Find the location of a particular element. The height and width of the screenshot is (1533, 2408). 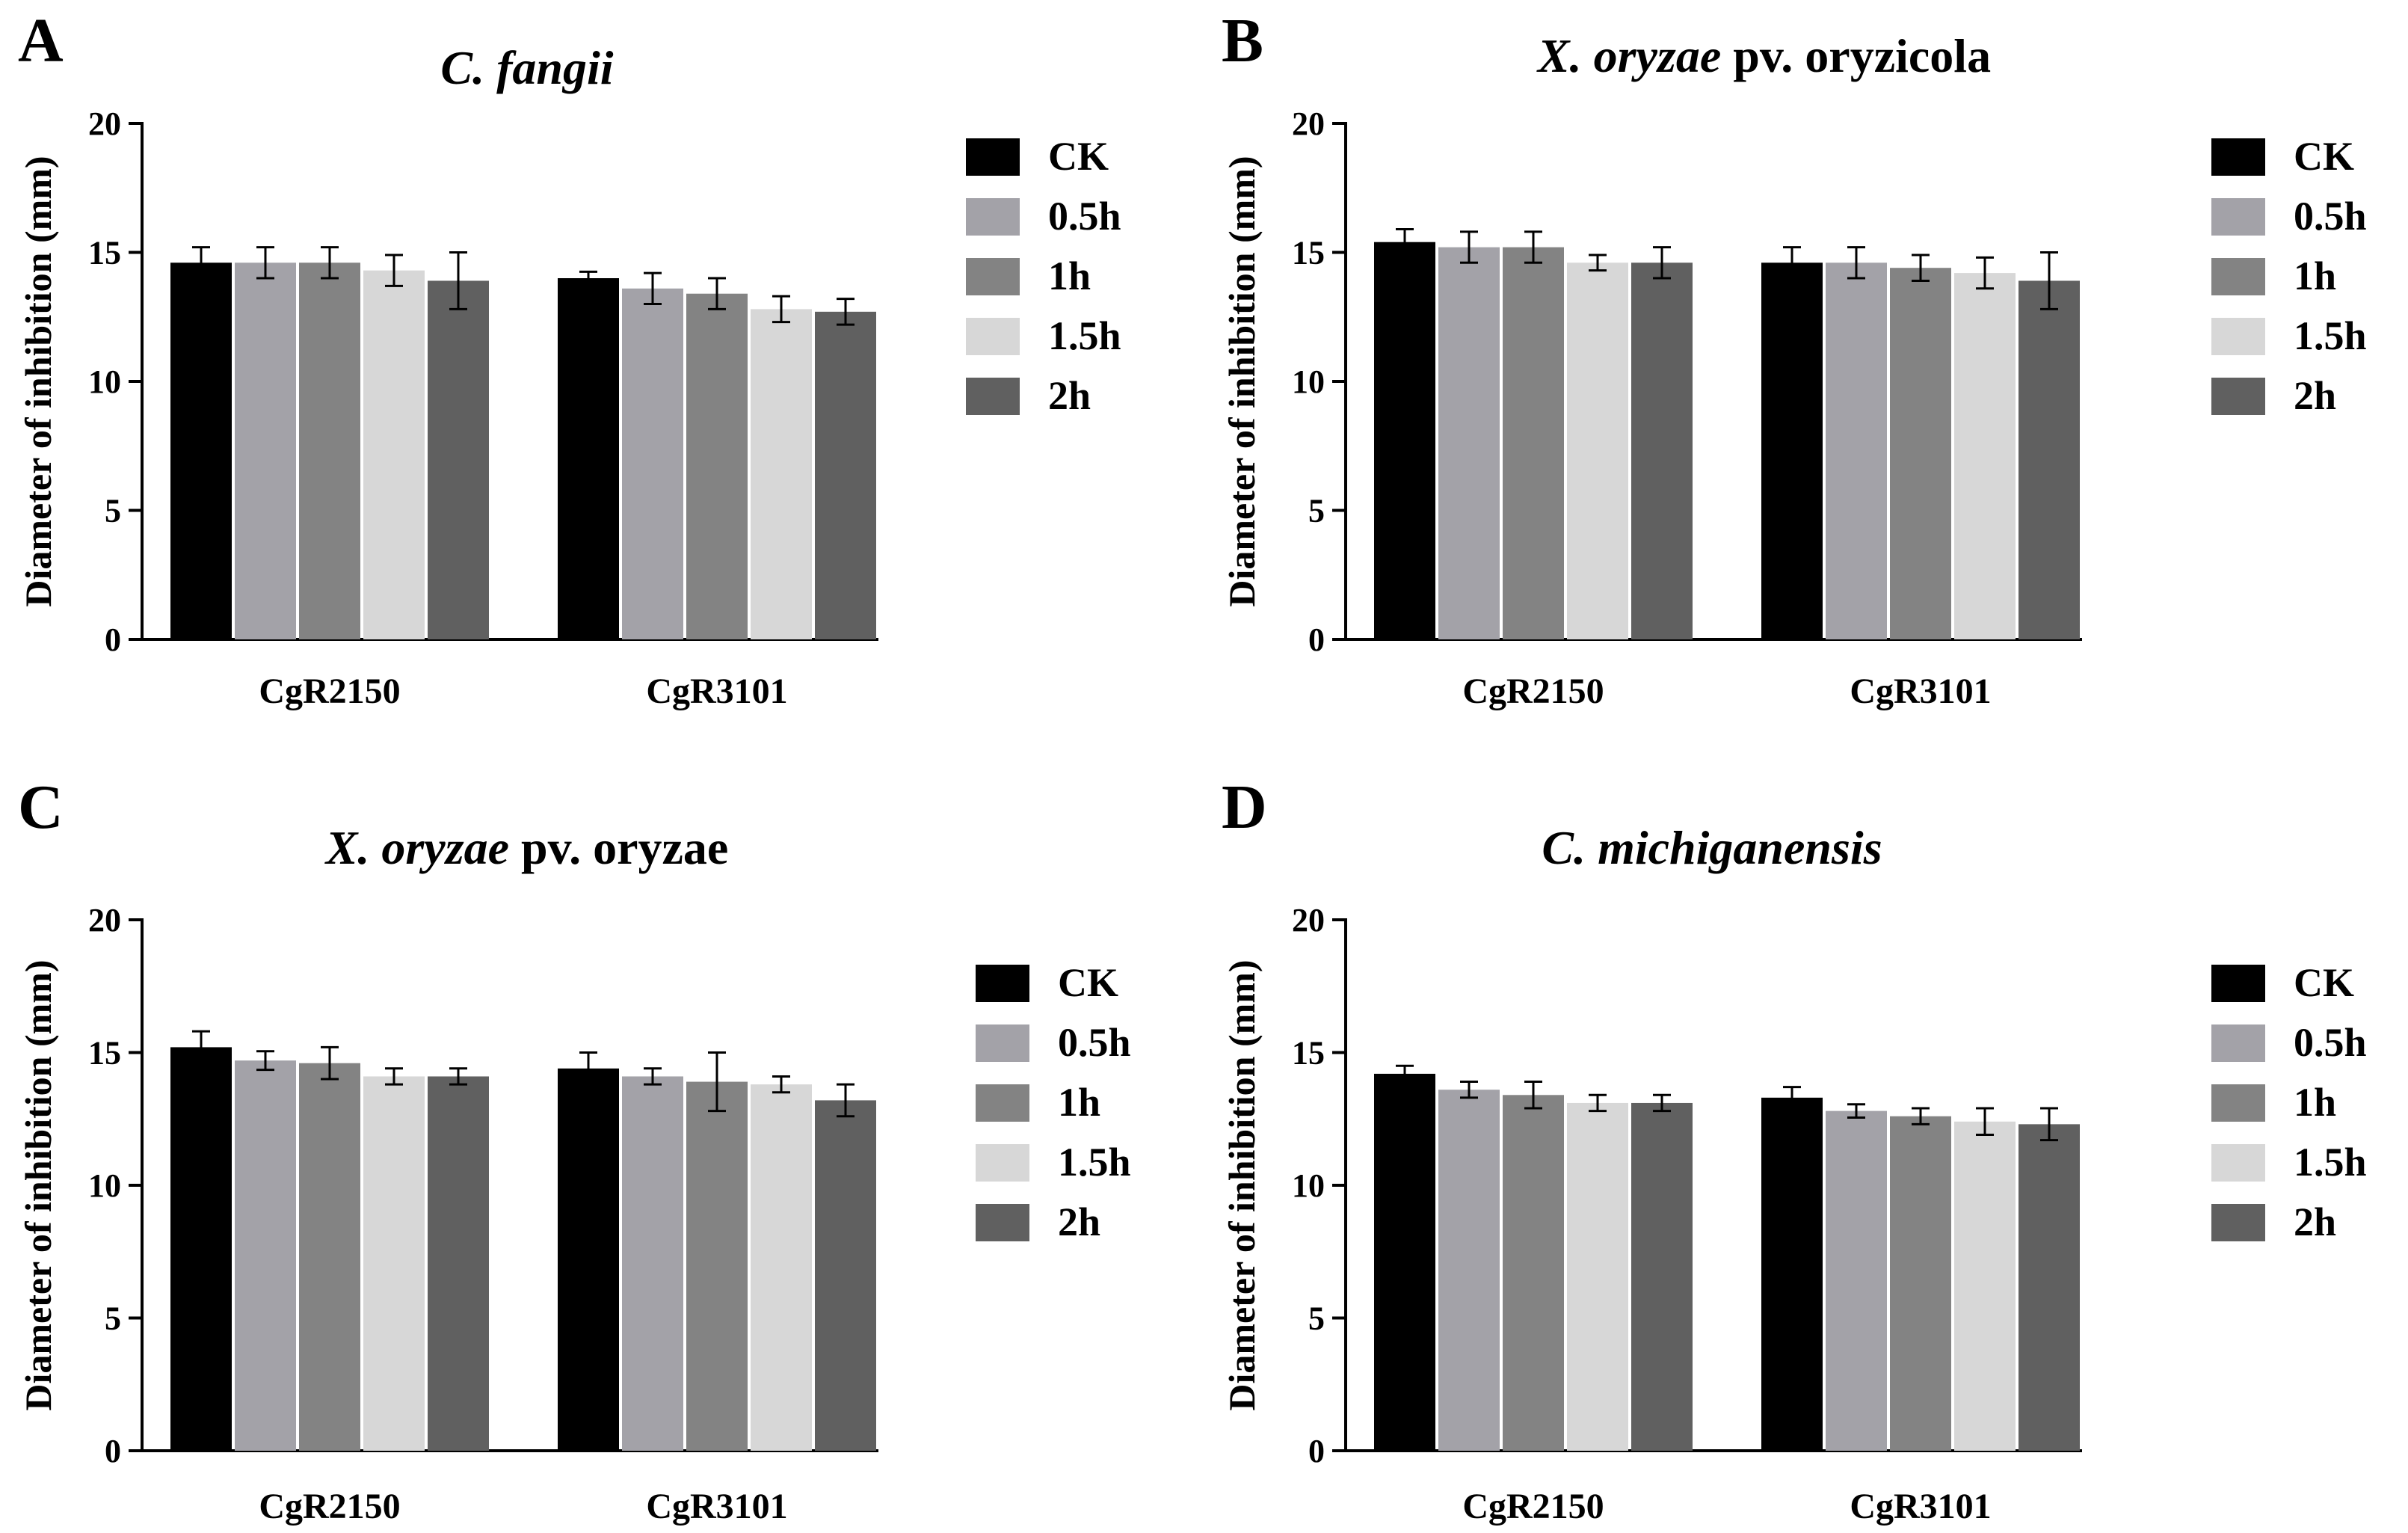

chart-title-normal-c: pv. oryzae is located at coordinates (618, 847).